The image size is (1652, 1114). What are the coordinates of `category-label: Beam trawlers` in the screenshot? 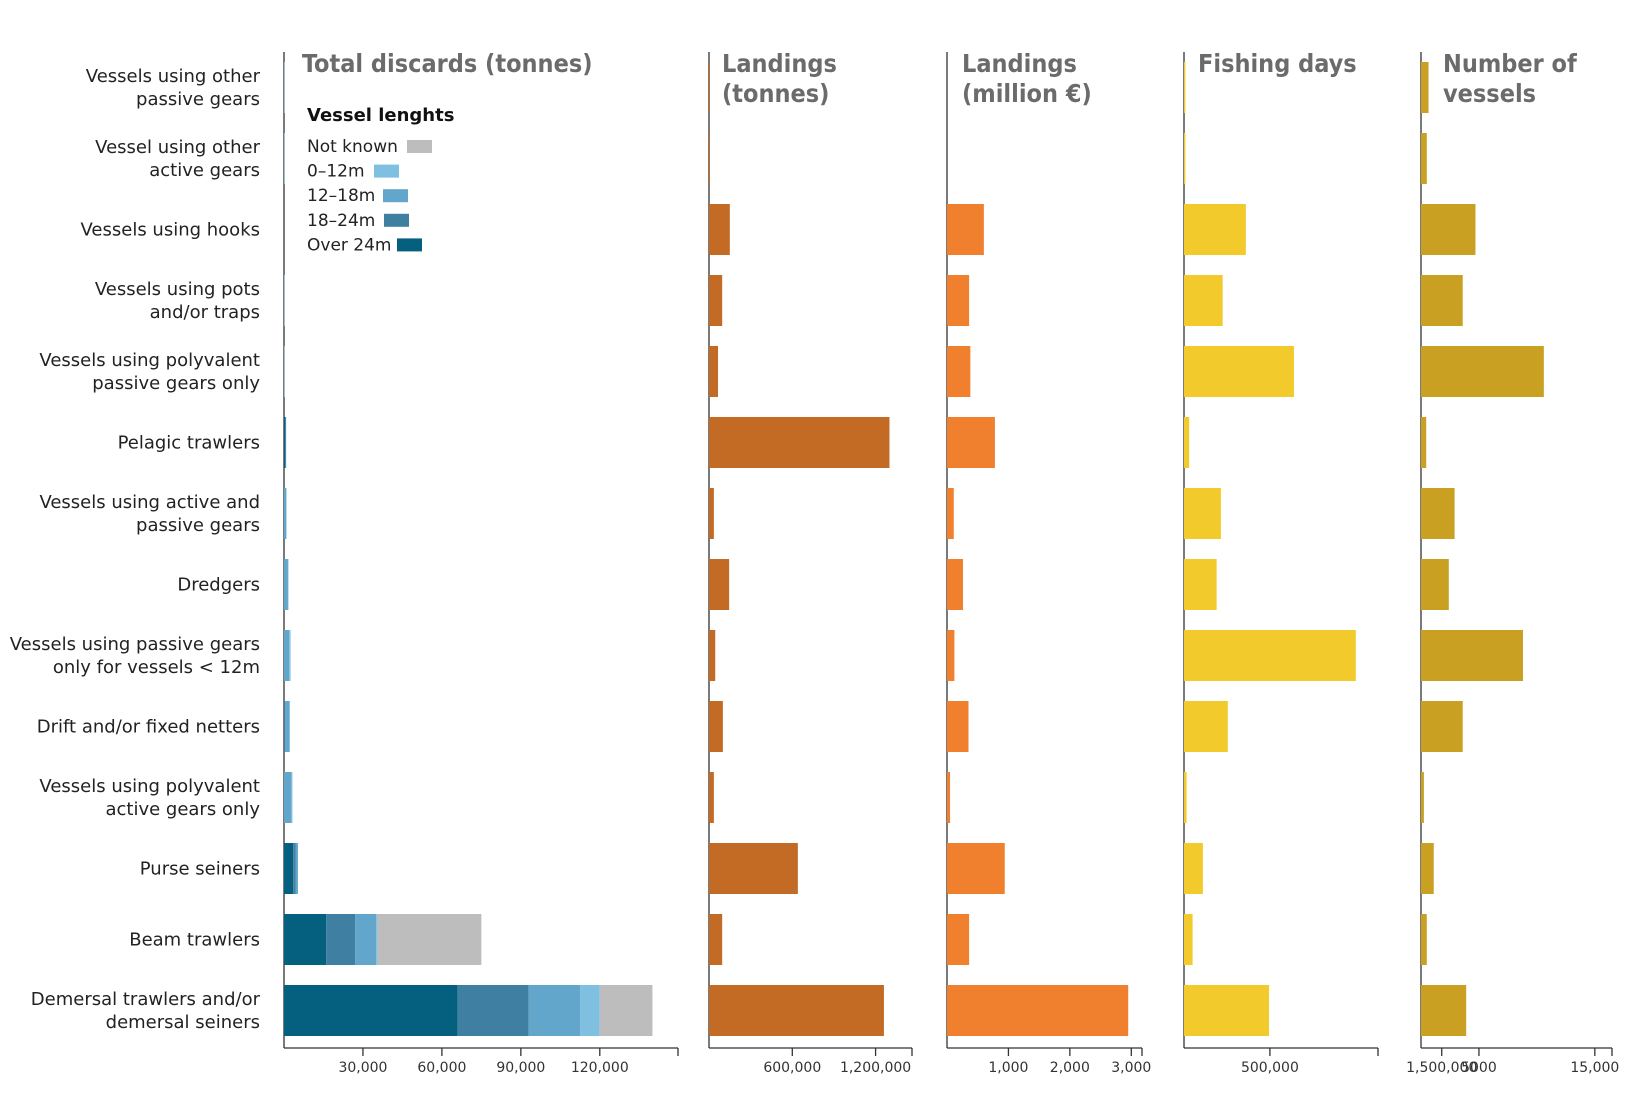 It's located at (194, 940).